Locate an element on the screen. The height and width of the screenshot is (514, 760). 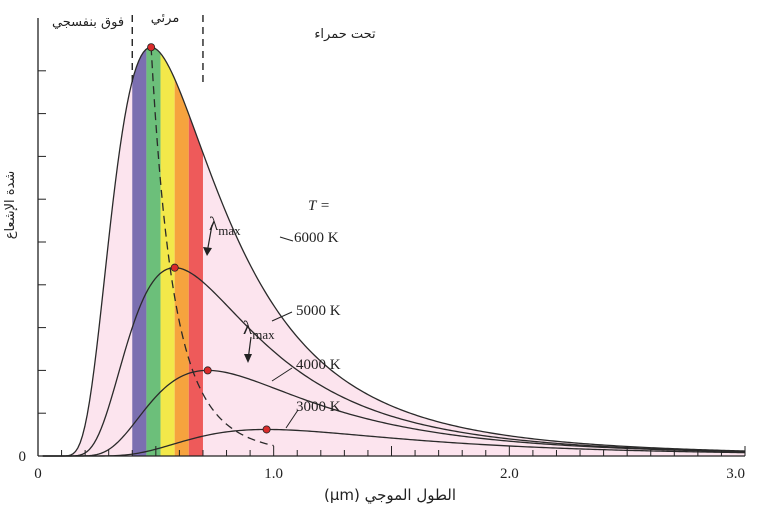
y-axis-label: شدة الإشعاع is located at coordinates (10, 205).